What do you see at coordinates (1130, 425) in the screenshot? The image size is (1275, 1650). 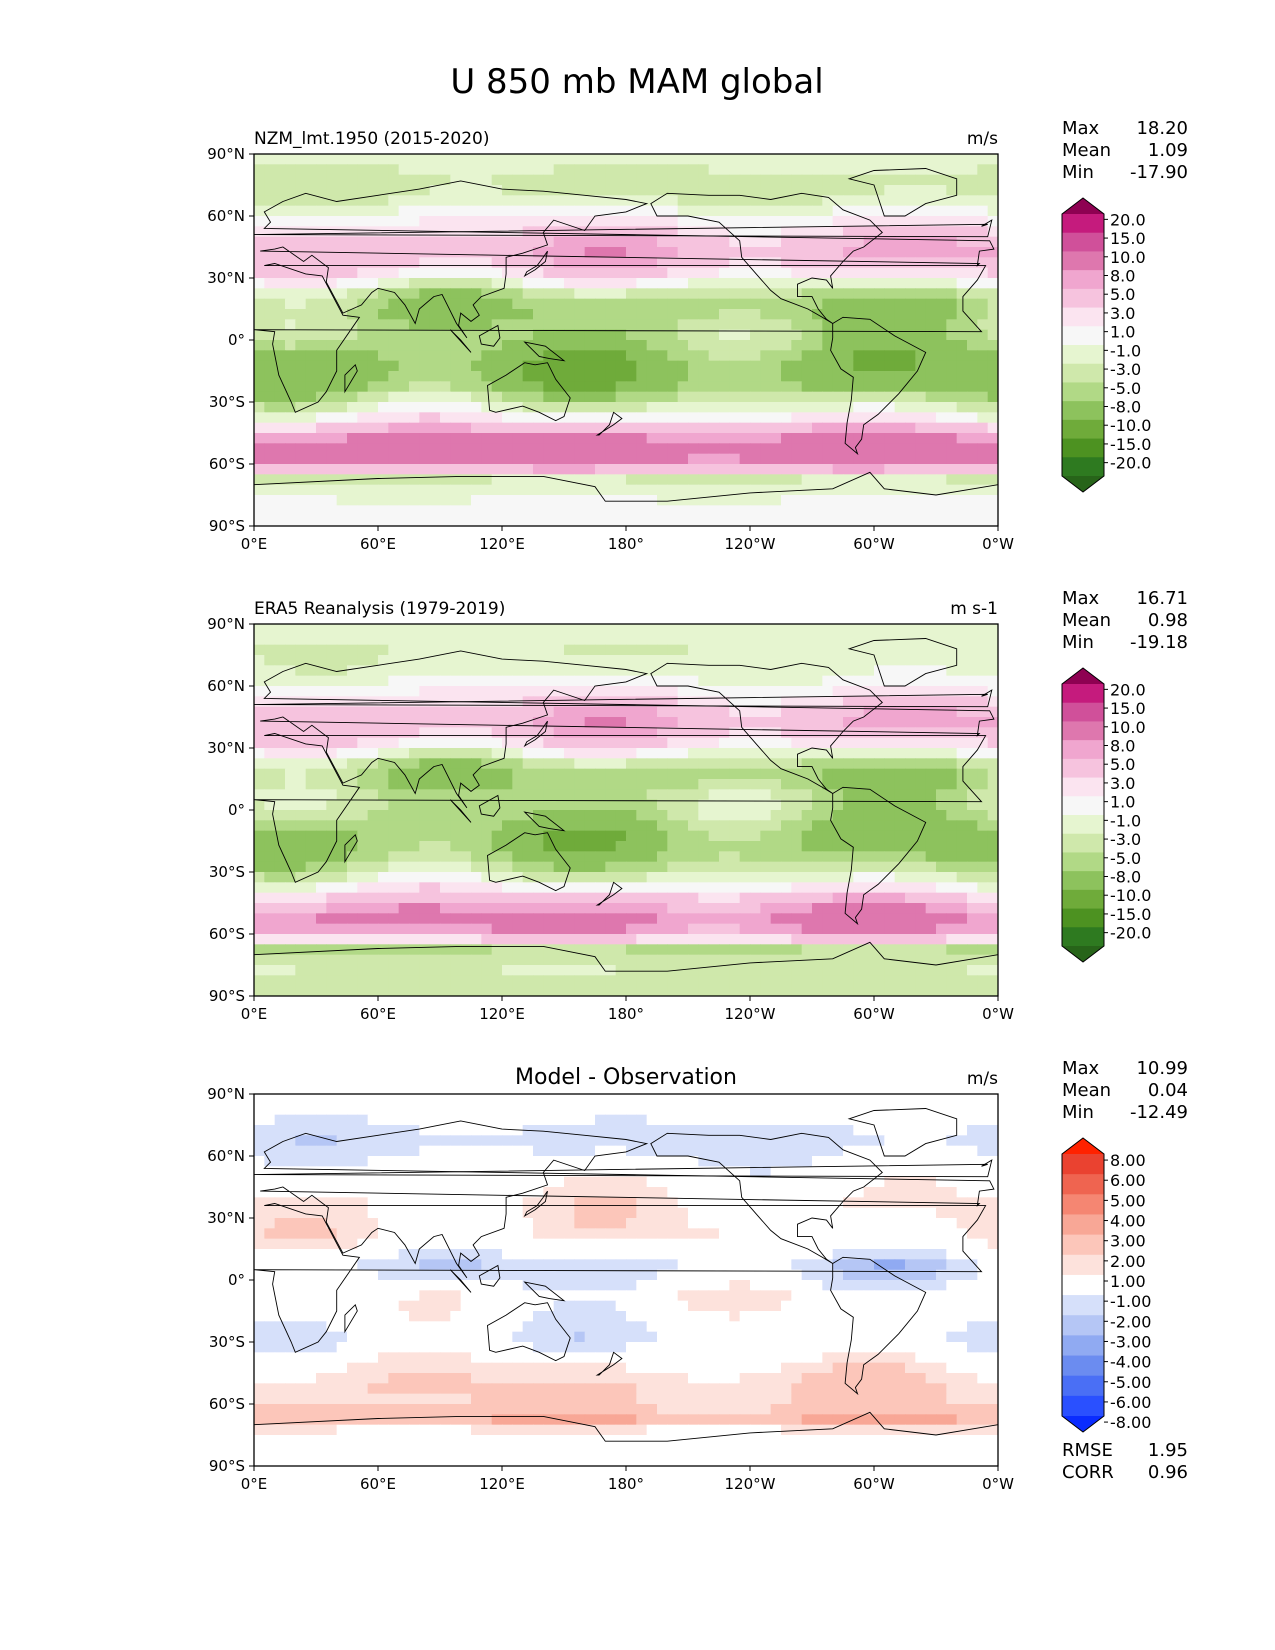 I see `colorbar-label: -10.0` at bounding box center [1130, 425].